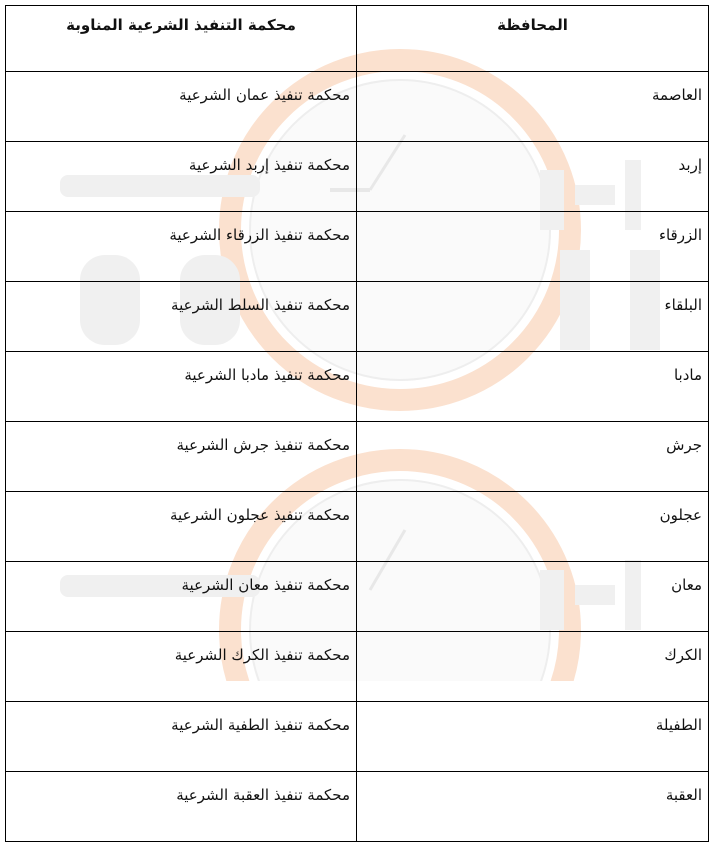 Image resolution: width=712 pixels, height=842 pixels. Describe the element at coordinates (181, 456) in the screenshot. I see `court-cell: محكمة تنفيذ جرش الشرعية` at that location.